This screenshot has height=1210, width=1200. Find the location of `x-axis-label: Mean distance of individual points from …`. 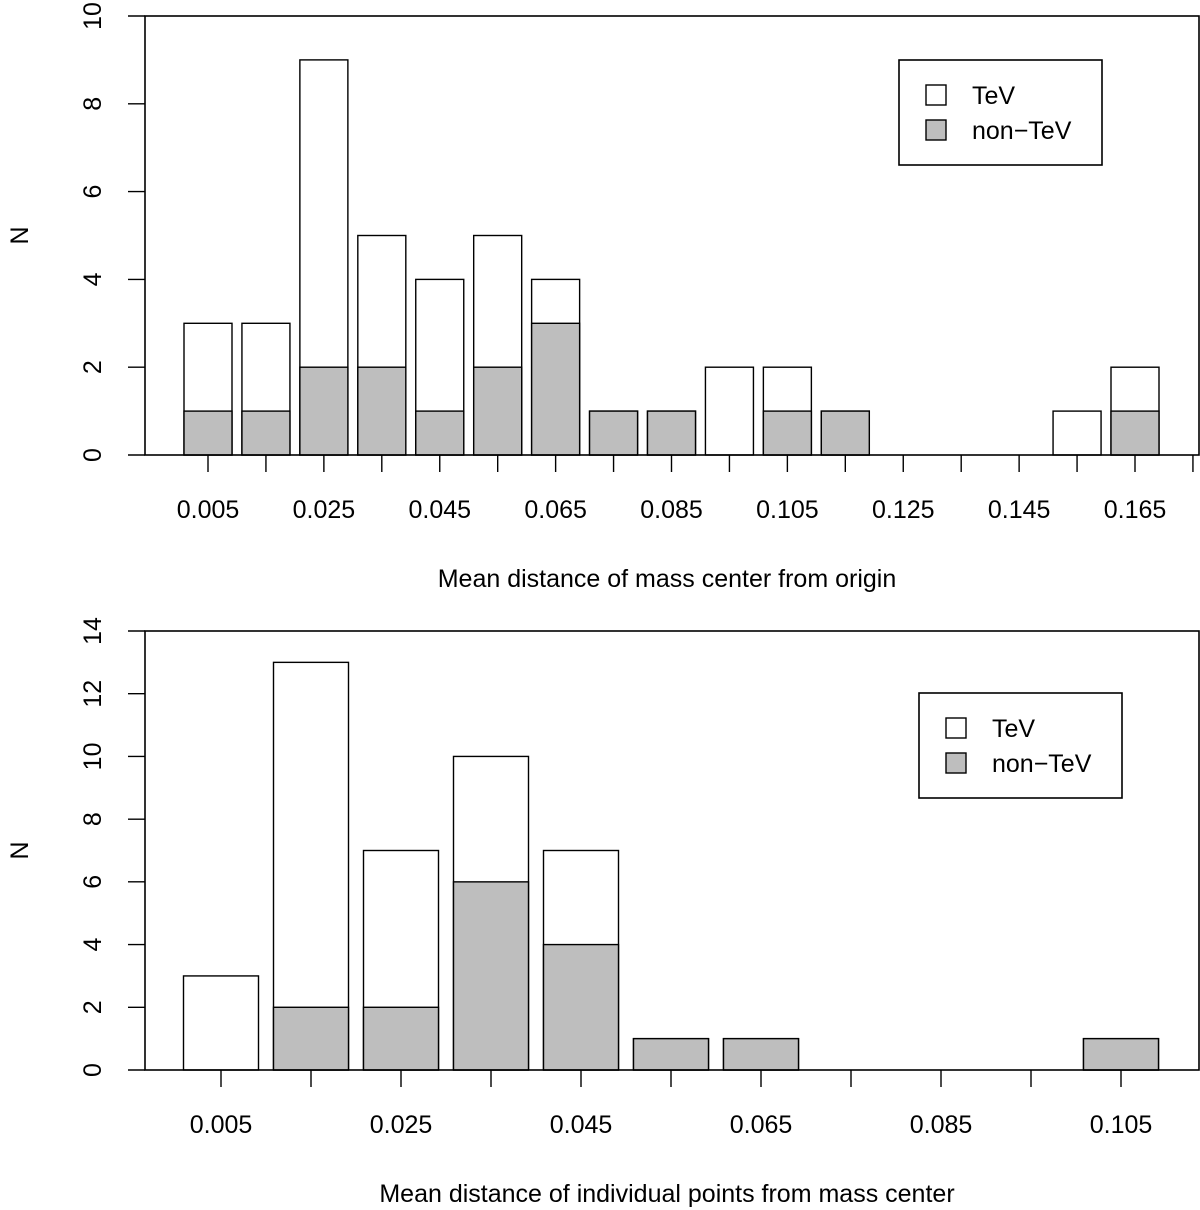

x-axis-label: Mean distance of individual points from … is located at coordinates (666, 1194).